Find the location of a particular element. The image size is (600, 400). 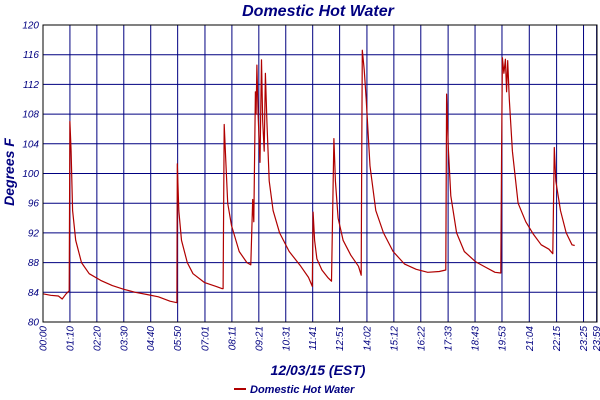

x-tick-label: 14:02 is located at coordinates (367, 338).